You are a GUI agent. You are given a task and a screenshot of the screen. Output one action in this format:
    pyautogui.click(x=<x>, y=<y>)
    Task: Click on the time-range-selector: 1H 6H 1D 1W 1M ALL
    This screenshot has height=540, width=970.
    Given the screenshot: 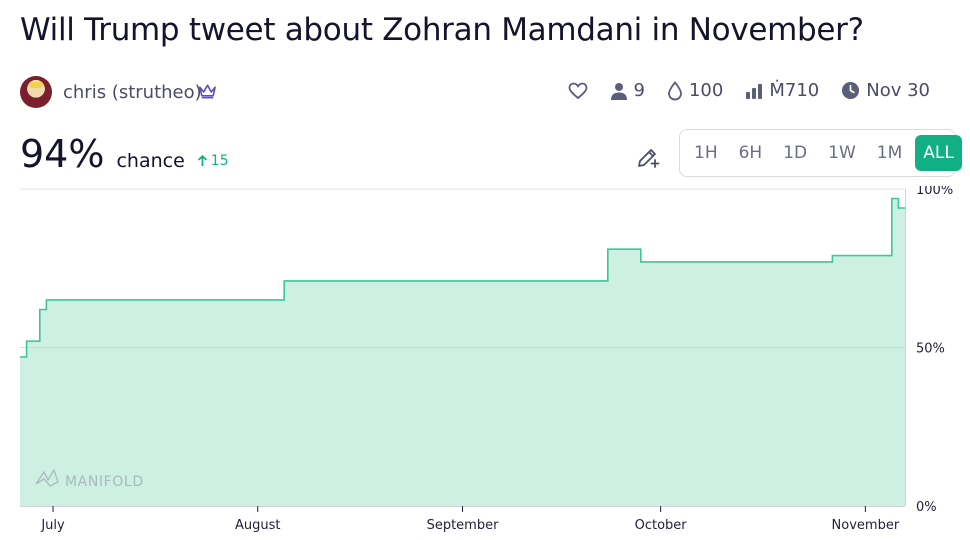 What is the action you would take?
    pyautogui.click(x=820, y=153)
    